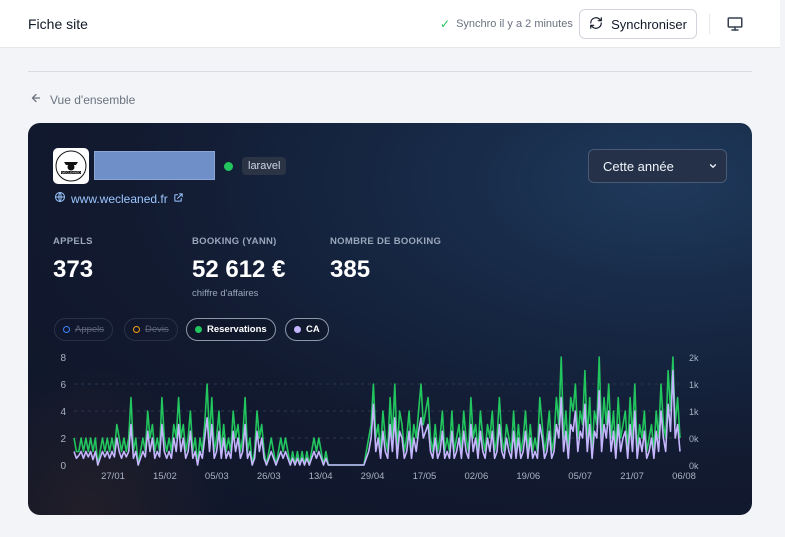  What do you see at coordinates (154, 165) in the screenshot?
I see `site-name-redacted` at bounding box center [154, 165].